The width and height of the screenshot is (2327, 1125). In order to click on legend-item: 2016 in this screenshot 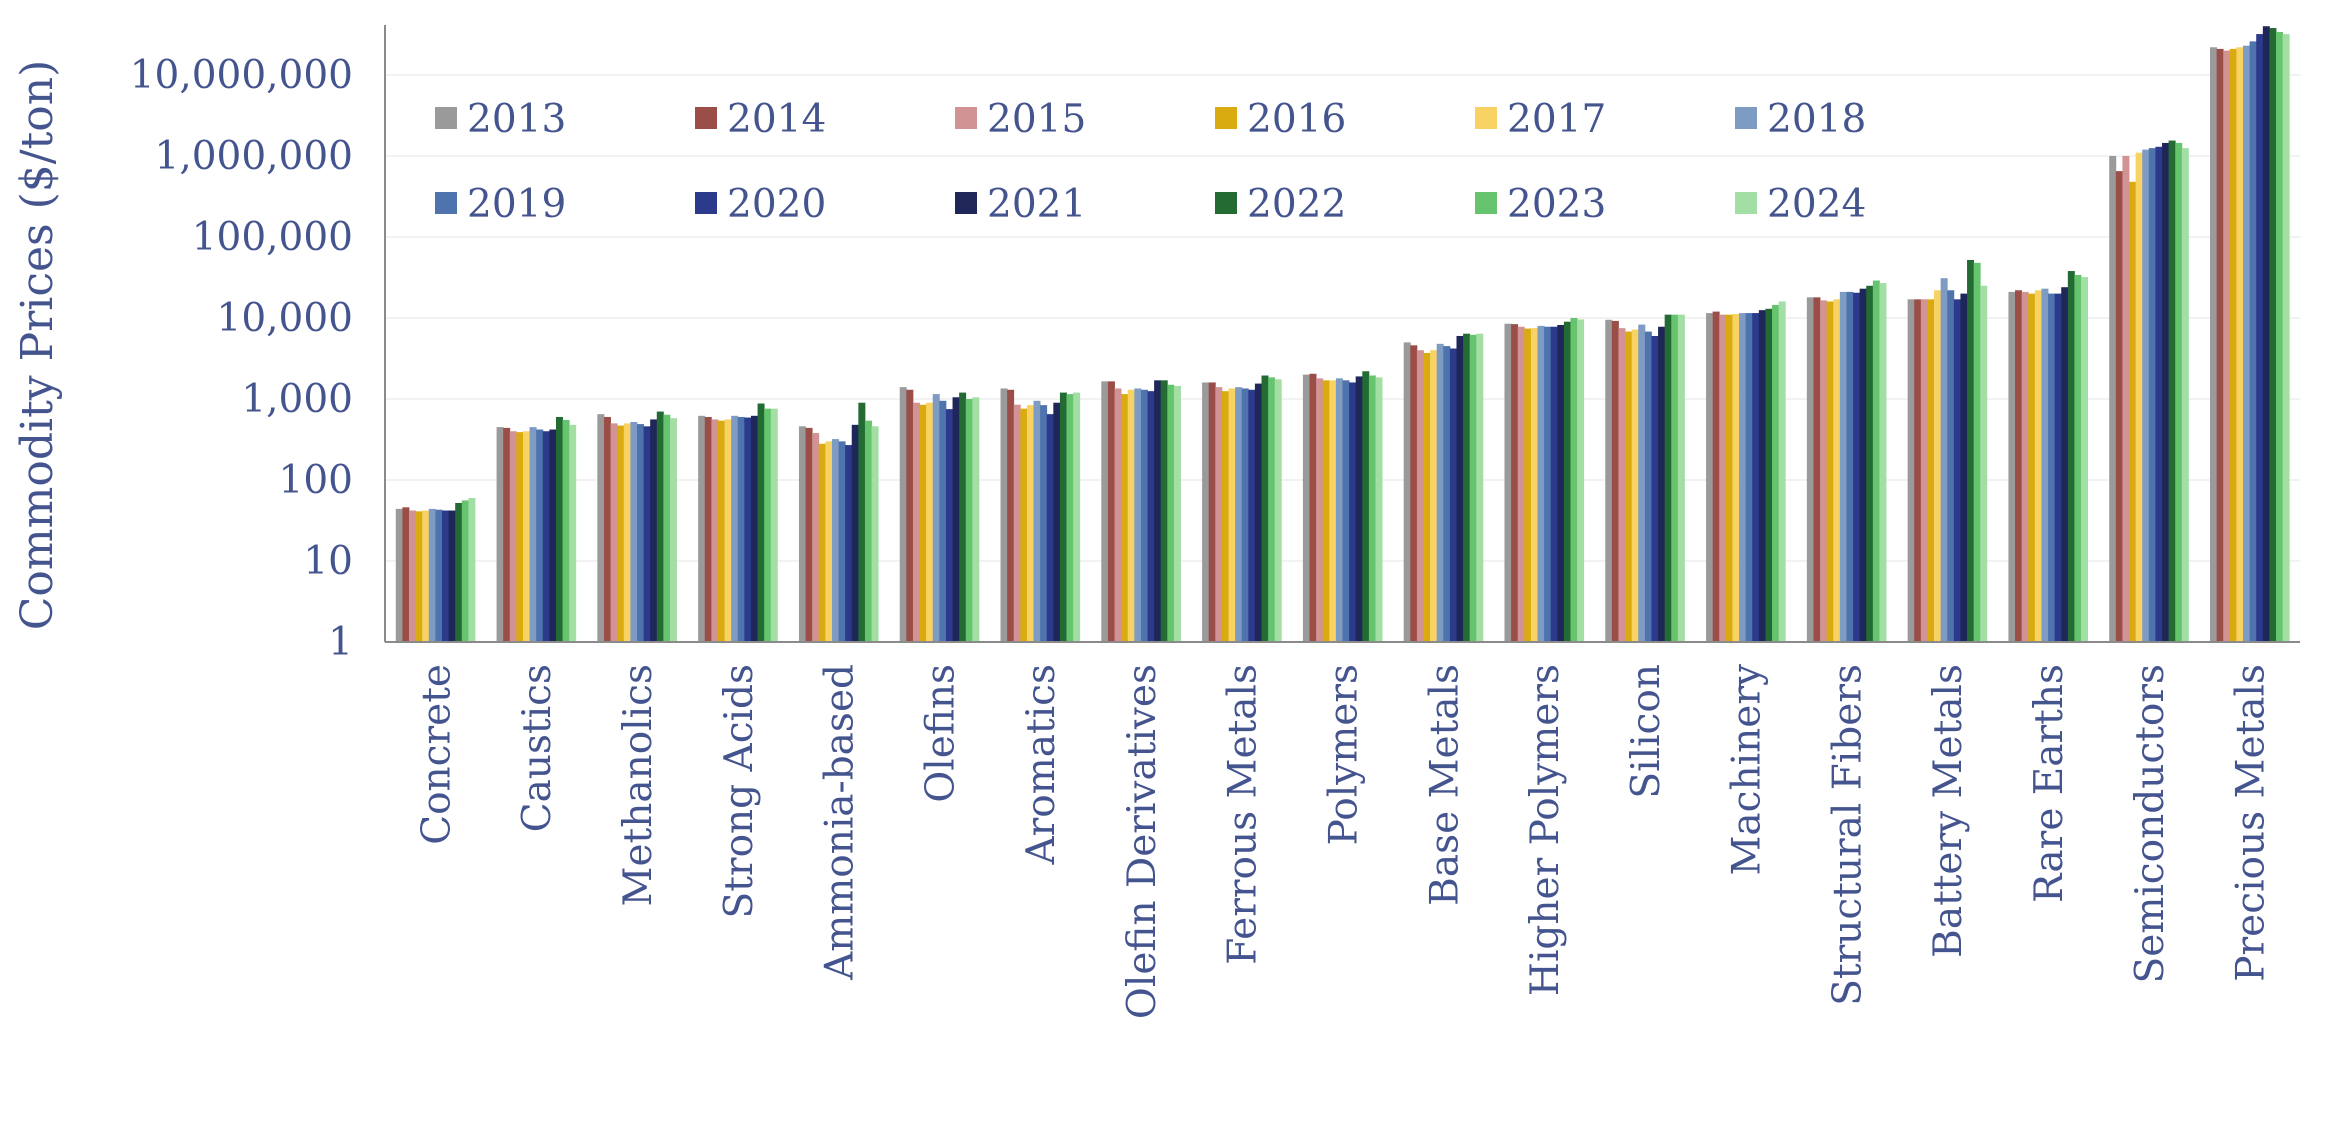, I will do `click(1280, 119)`.